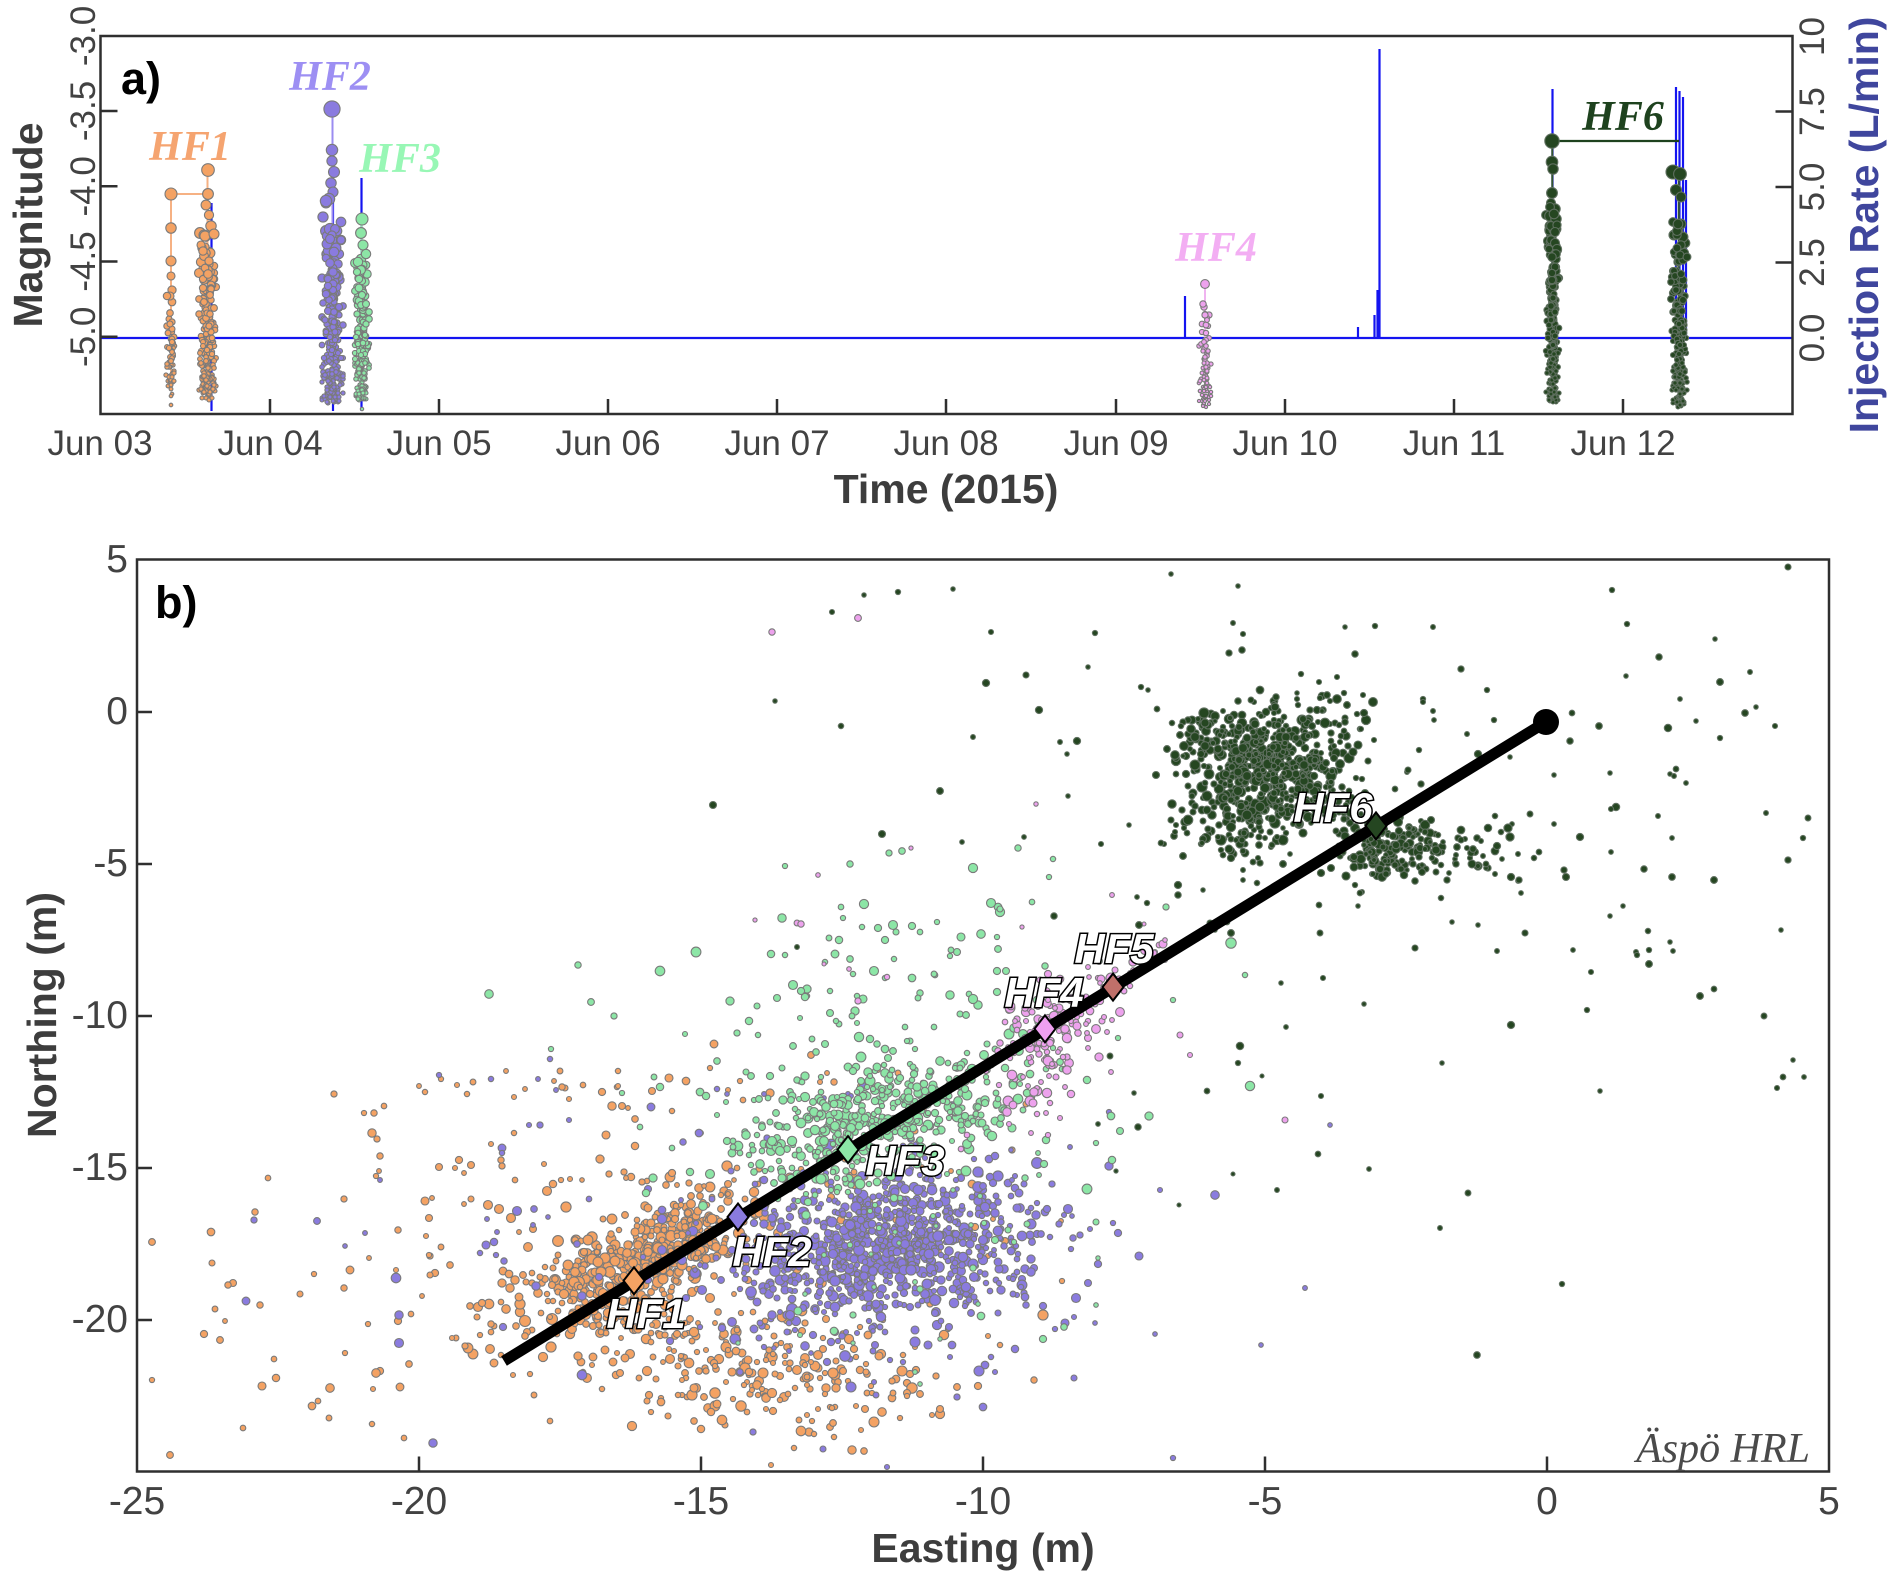 The height and width of the screenshot is (1590, 1892). What do you see at coordinates (329, 77) in the screenshot?
I see `svg-text: HF2` at bounding box center [329, 77].